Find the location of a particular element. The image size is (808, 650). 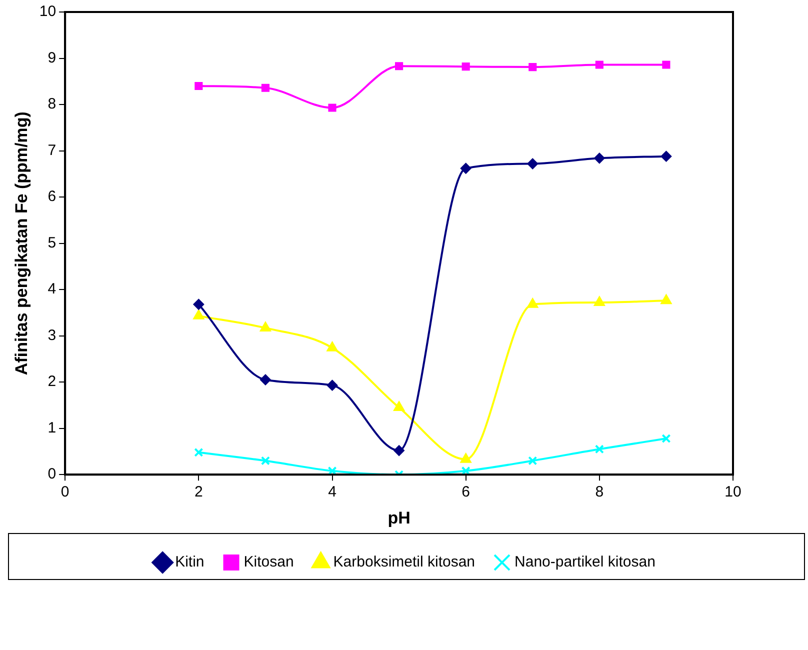

legend-label: Nano-partikel kitosan is located at coordinates (585, 562).